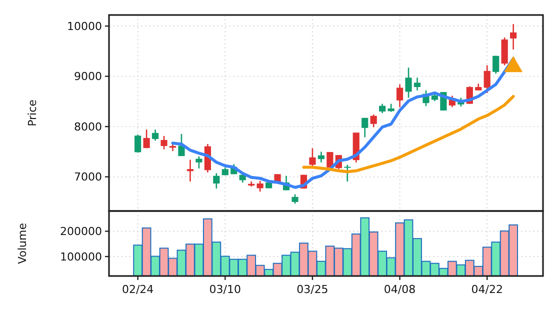  I want to click on y-tick-label: 10000, so click(84, 26).